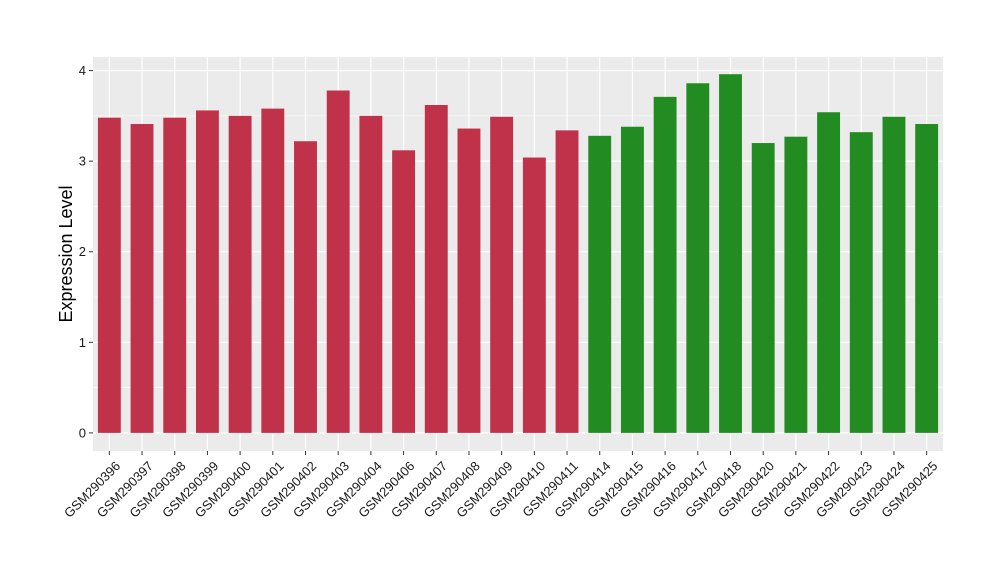 Image resolution: width=1000 pixels, height=580 pixels. What do you see at coordinates (632, 279) in the screenshot?
I see `bar-GSM290415` at bounding box center [632, 279].